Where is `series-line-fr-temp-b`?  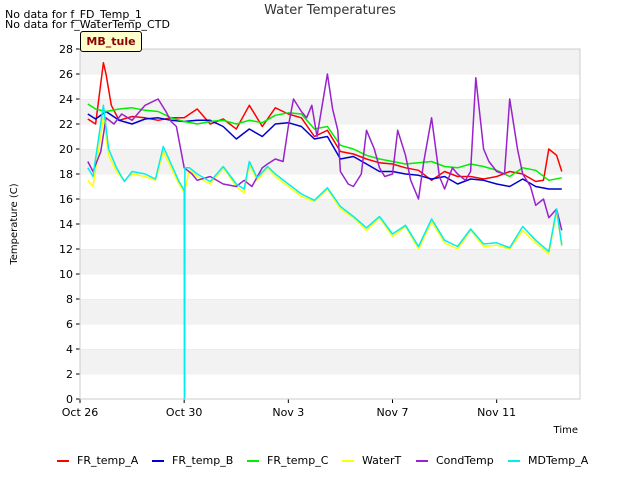 series-line-fr-temp-b is located at coordinates (324, 150).